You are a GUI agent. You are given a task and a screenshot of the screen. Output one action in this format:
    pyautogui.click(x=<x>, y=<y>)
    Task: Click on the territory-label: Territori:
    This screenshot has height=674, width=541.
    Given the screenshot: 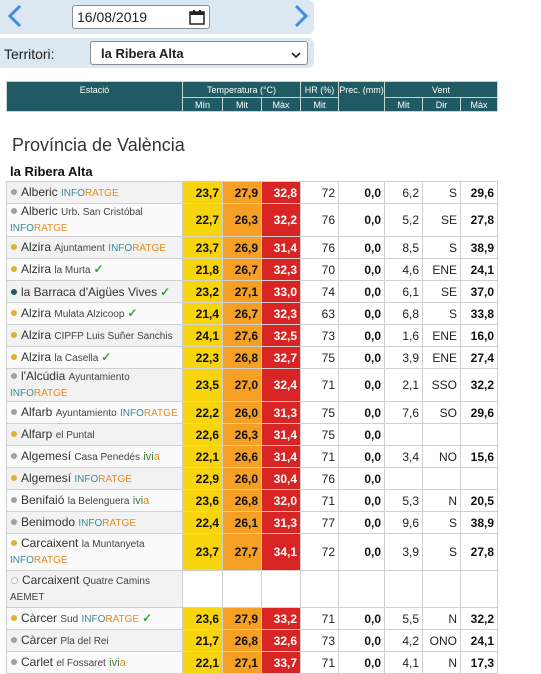 What is the action you would take?
    pyautogui.click(x=29, y=54)
    